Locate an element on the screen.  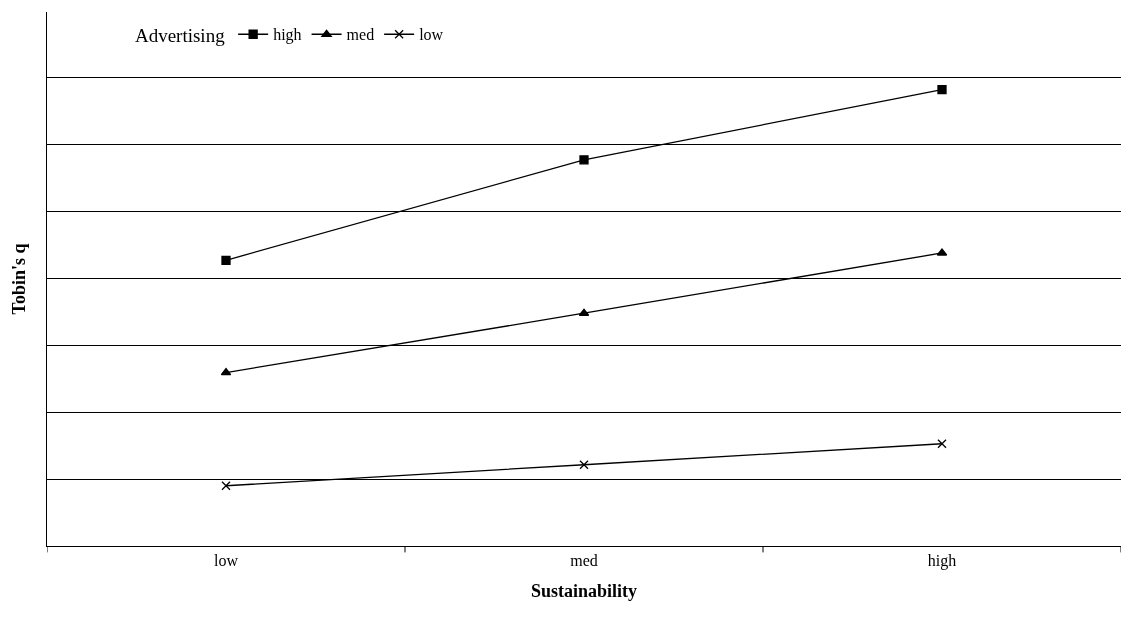
x-tick-label: high is located at coordinates (942, 561).